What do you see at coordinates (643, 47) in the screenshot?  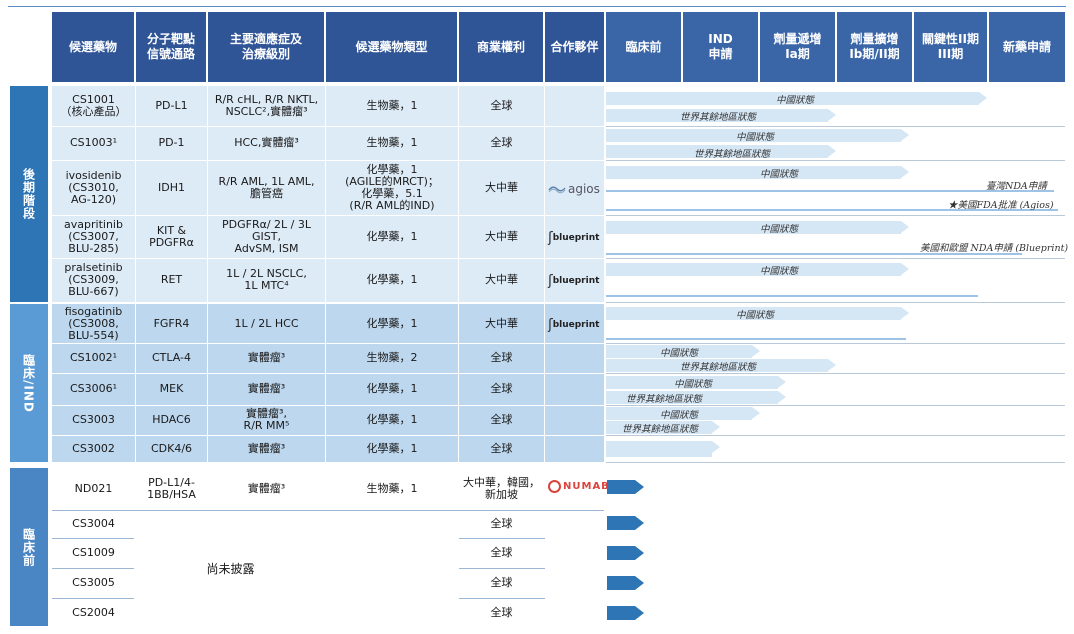 I see `header-preclinical: 臨床前` at bounding box center [643, 47].